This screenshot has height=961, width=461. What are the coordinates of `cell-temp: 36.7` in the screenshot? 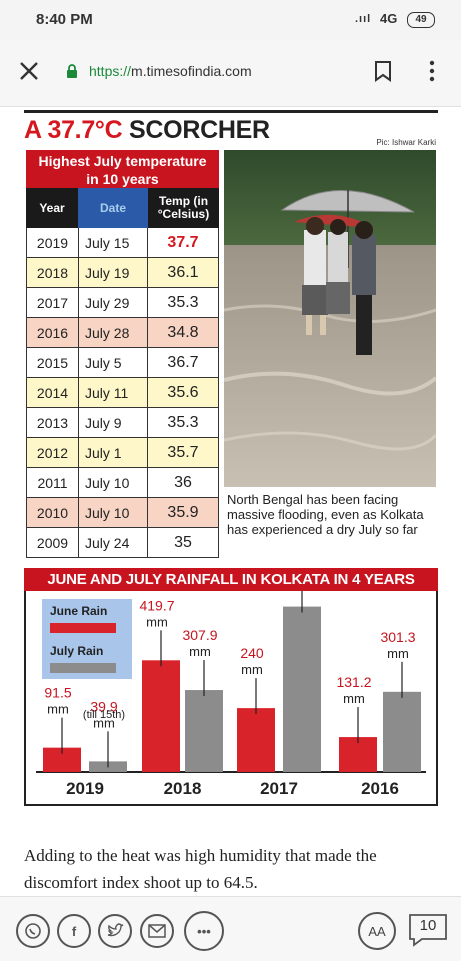 It's located at (183, 362).